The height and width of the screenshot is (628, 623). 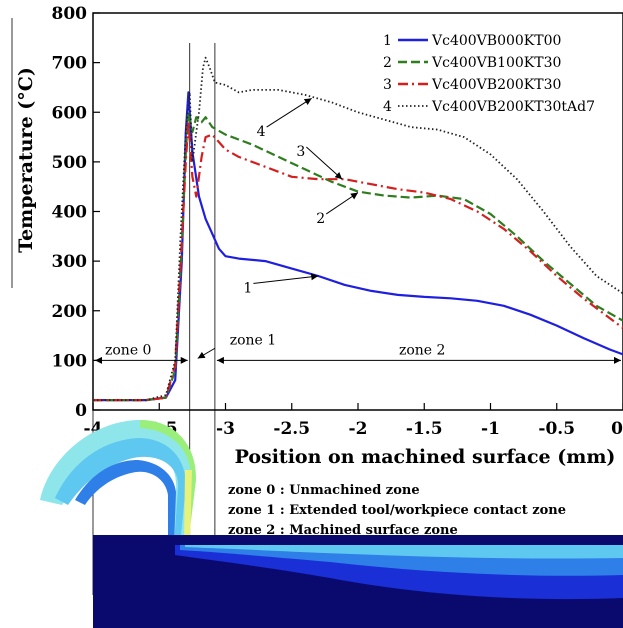 What do you see at coordinates (387, 107) in the screenshot?
I see `legend-number: 4` at bounding box center [387, 107].